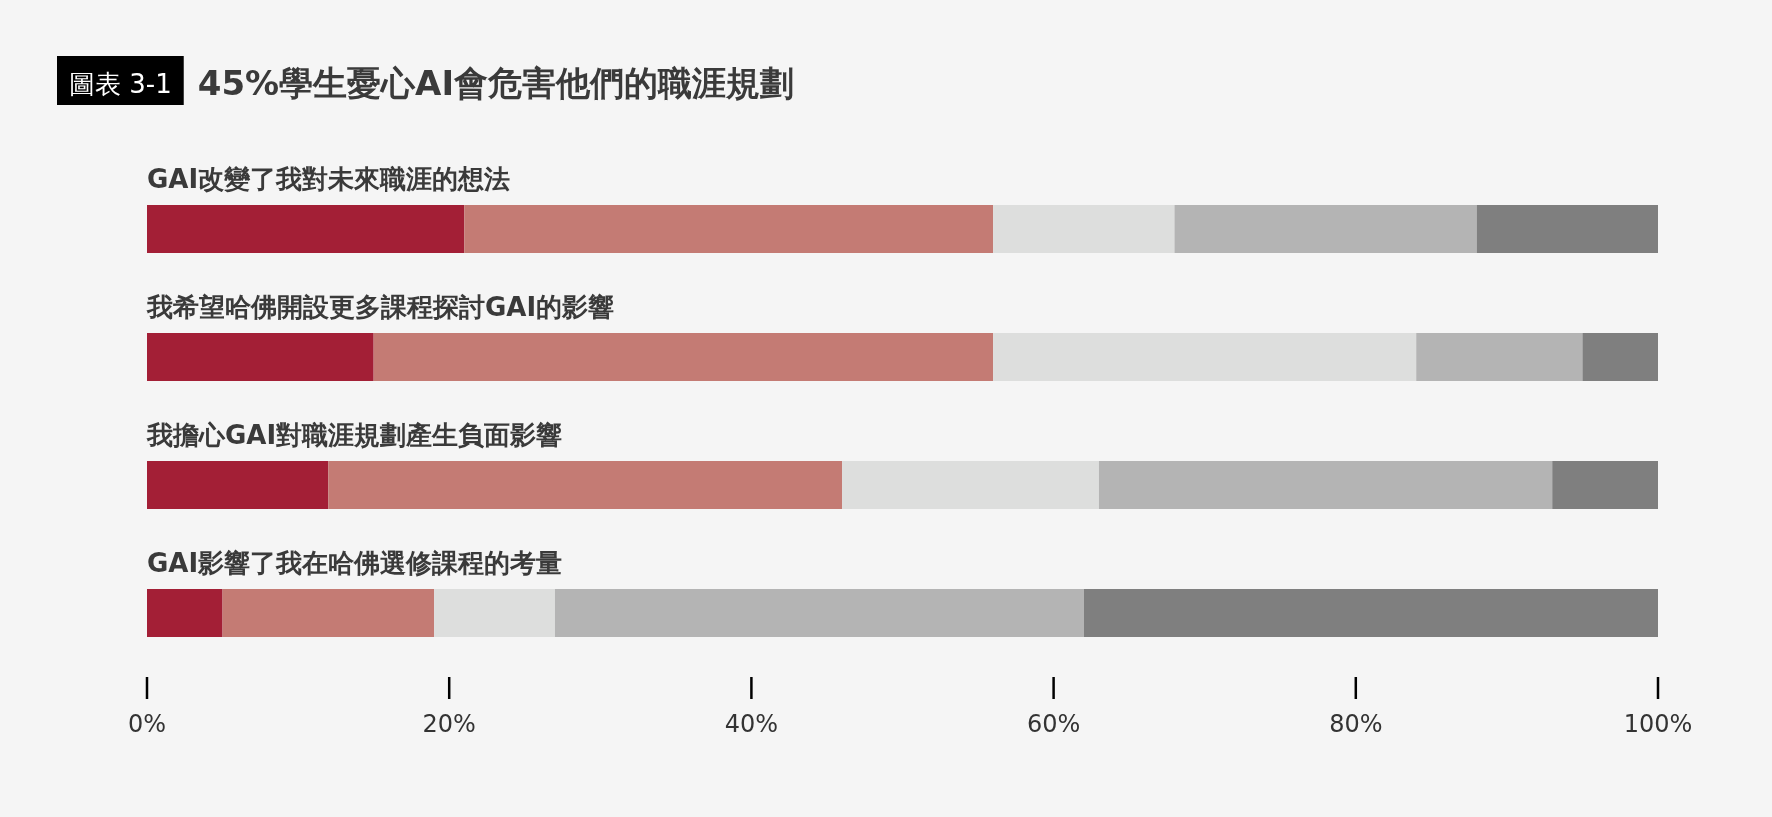 The image size is (1772, 817). Describe the element at coordinates (355, 563) in the screenshot. I see `y-tick-label: GAI影響了我在哈佛選修課程的考量` at that location.